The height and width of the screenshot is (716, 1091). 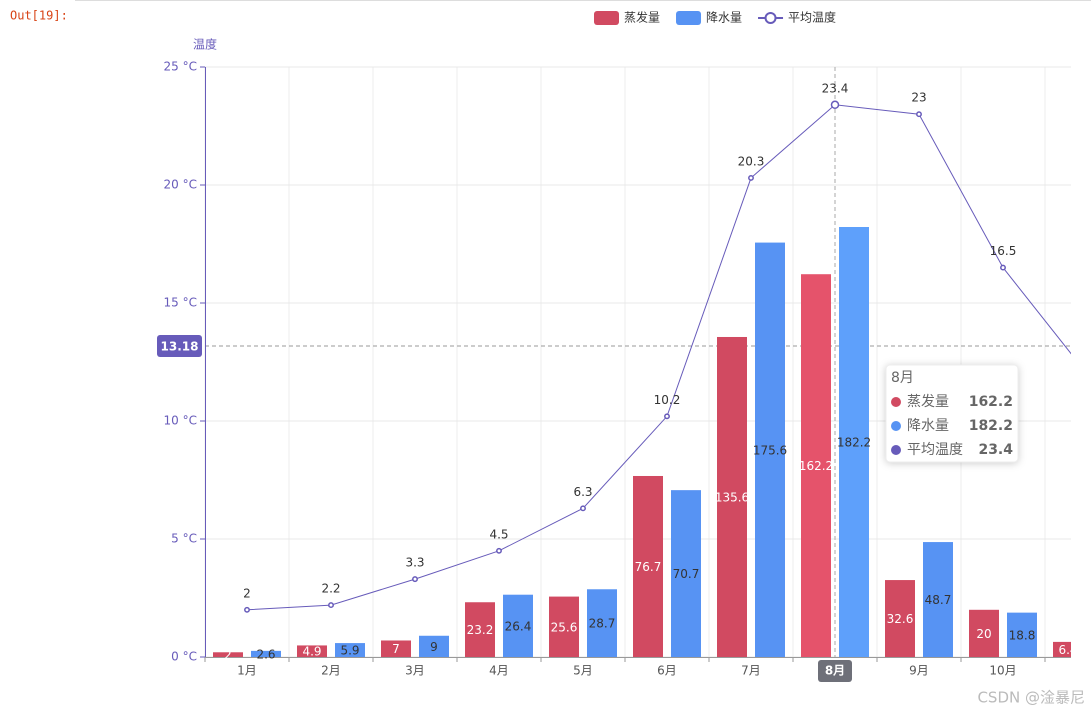 What do you see at coordinates (39, 16) in the screenshot?
I see `output-prompt: Out[19]:` at bounding box center [39, 16].